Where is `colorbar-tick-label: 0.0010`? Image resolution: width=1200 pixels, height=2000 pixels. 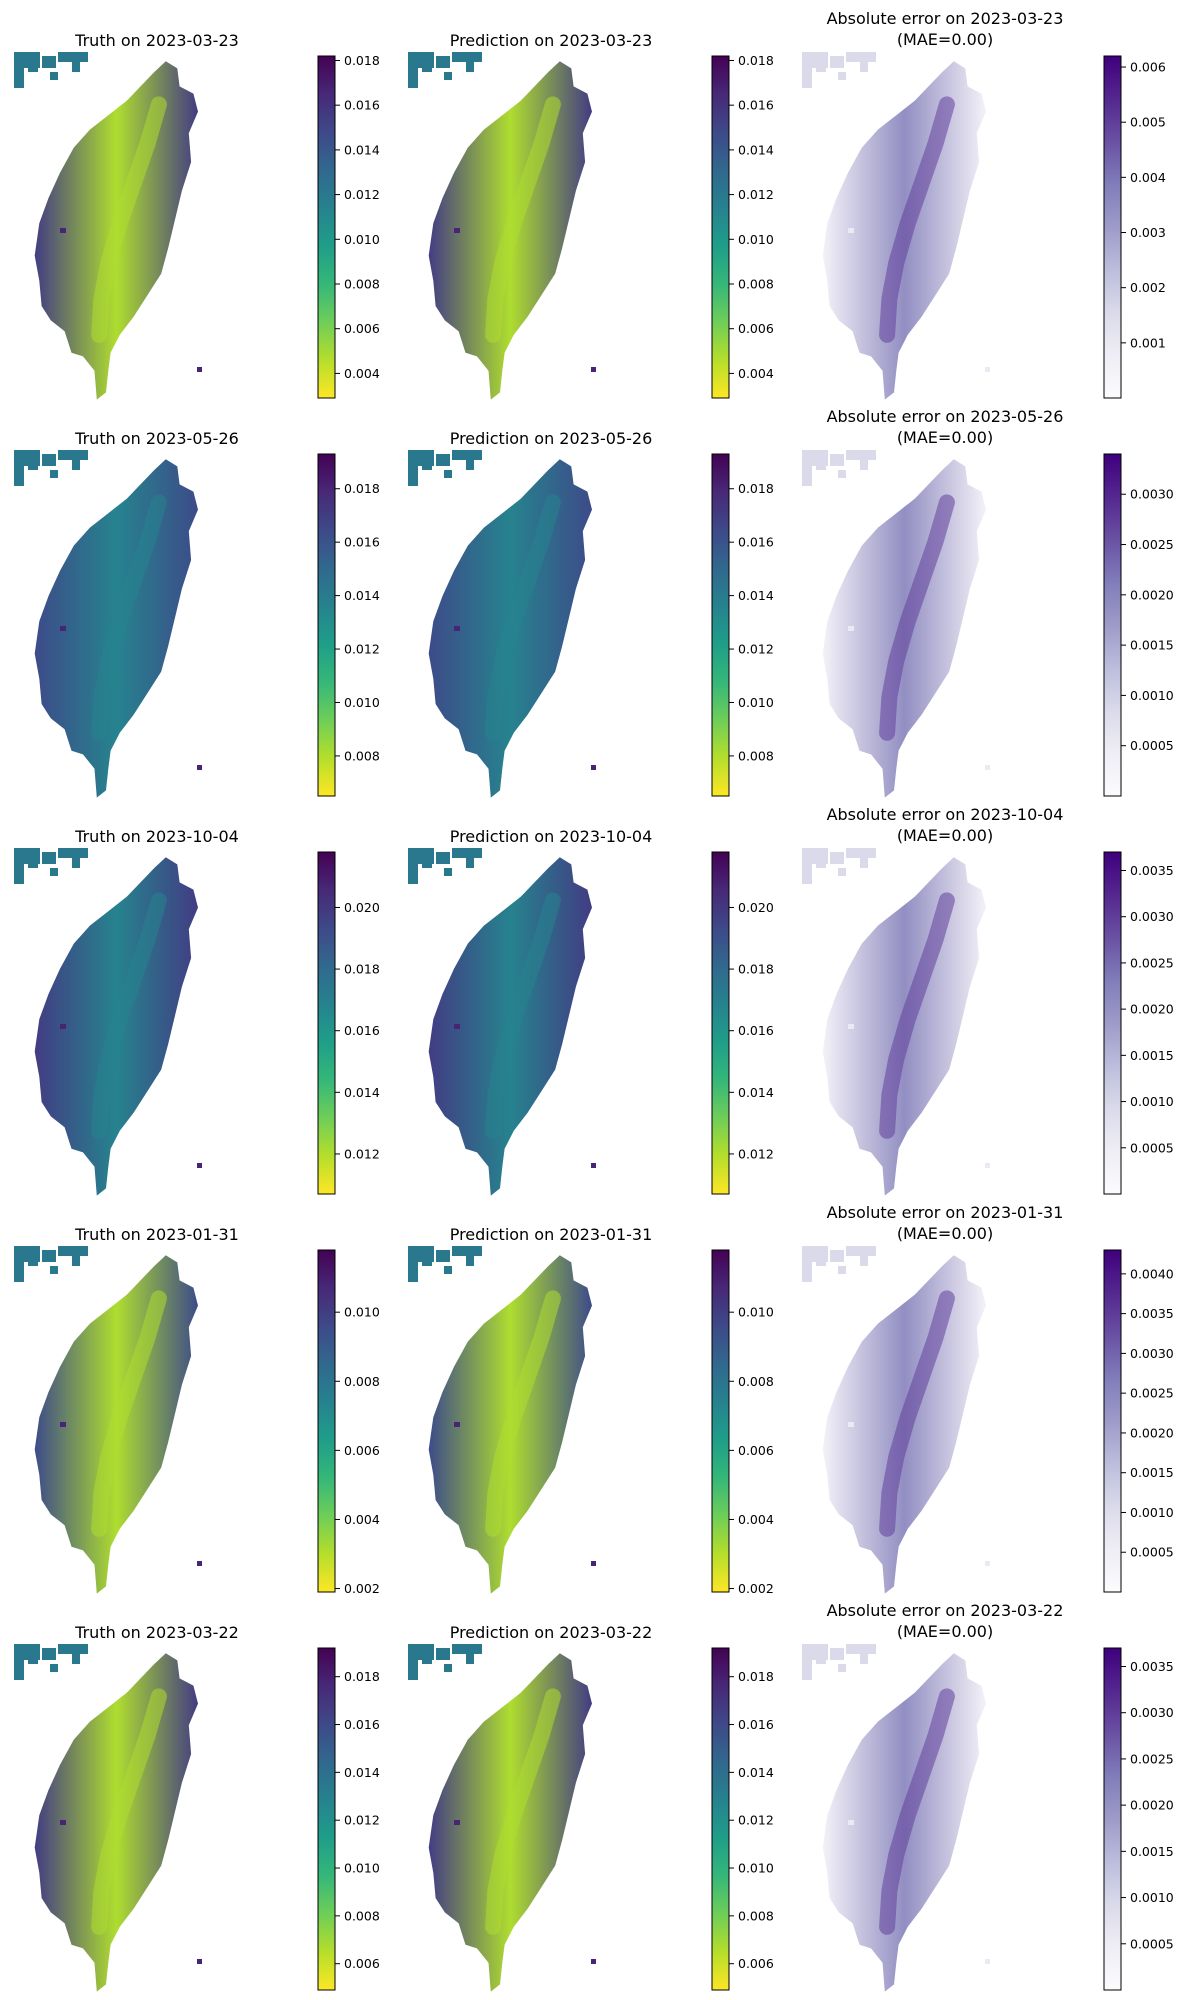
colorbar-tick-label: 0.0010 is located at coordinates (1152, 695).